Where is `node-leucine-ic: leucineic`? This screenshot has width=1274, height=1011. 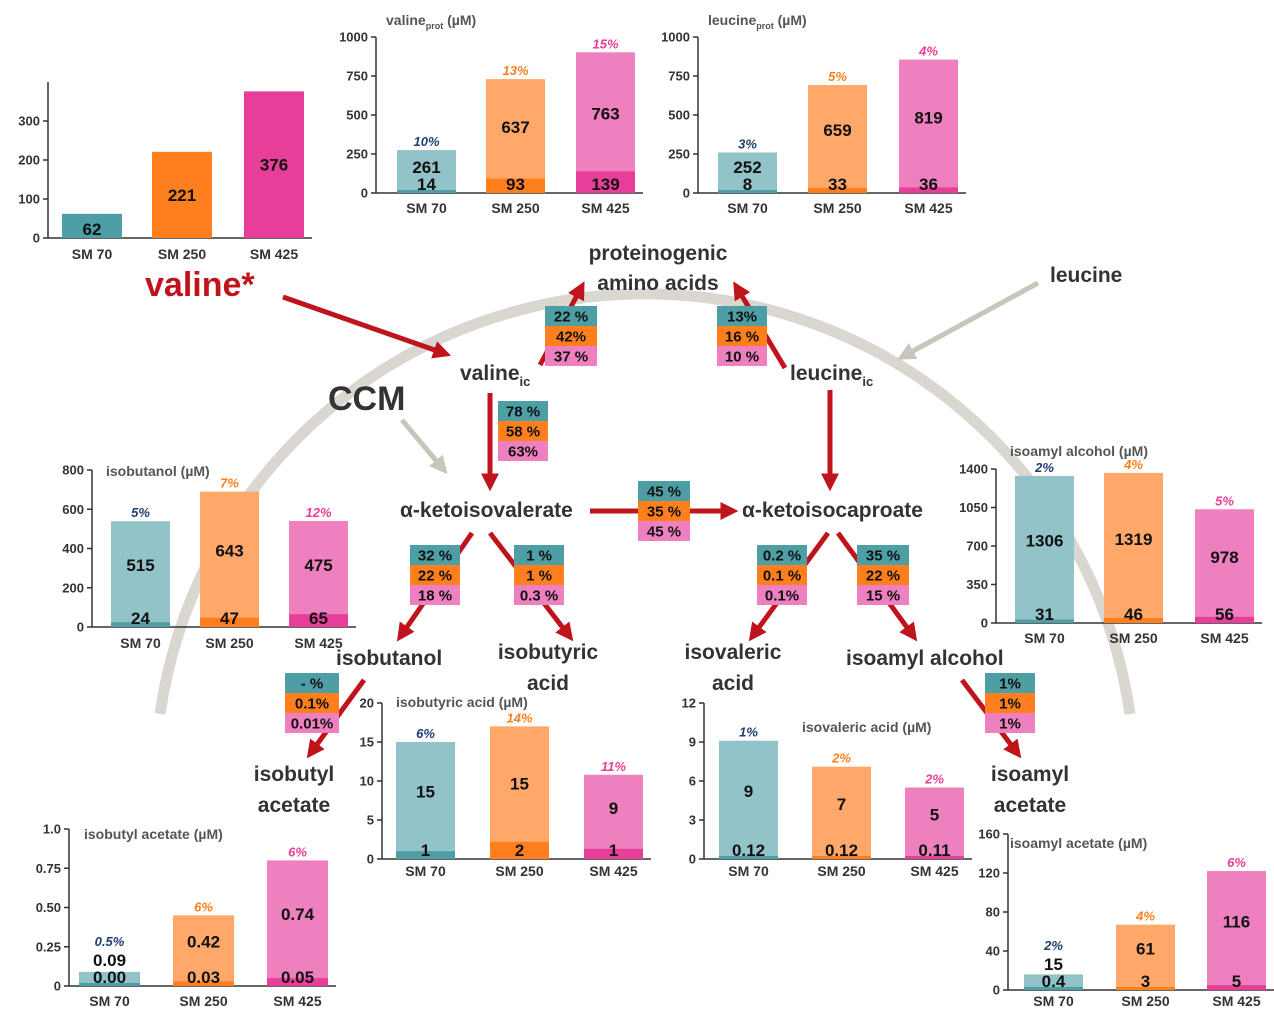
node-leucine-ic: leucineic is located at coordinates (831, 375).